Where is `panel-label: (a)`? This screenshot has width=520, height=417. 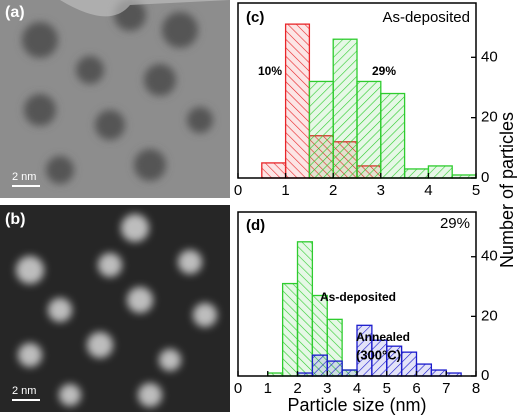
panel-label: (a) is located at coordinates (15, 12).